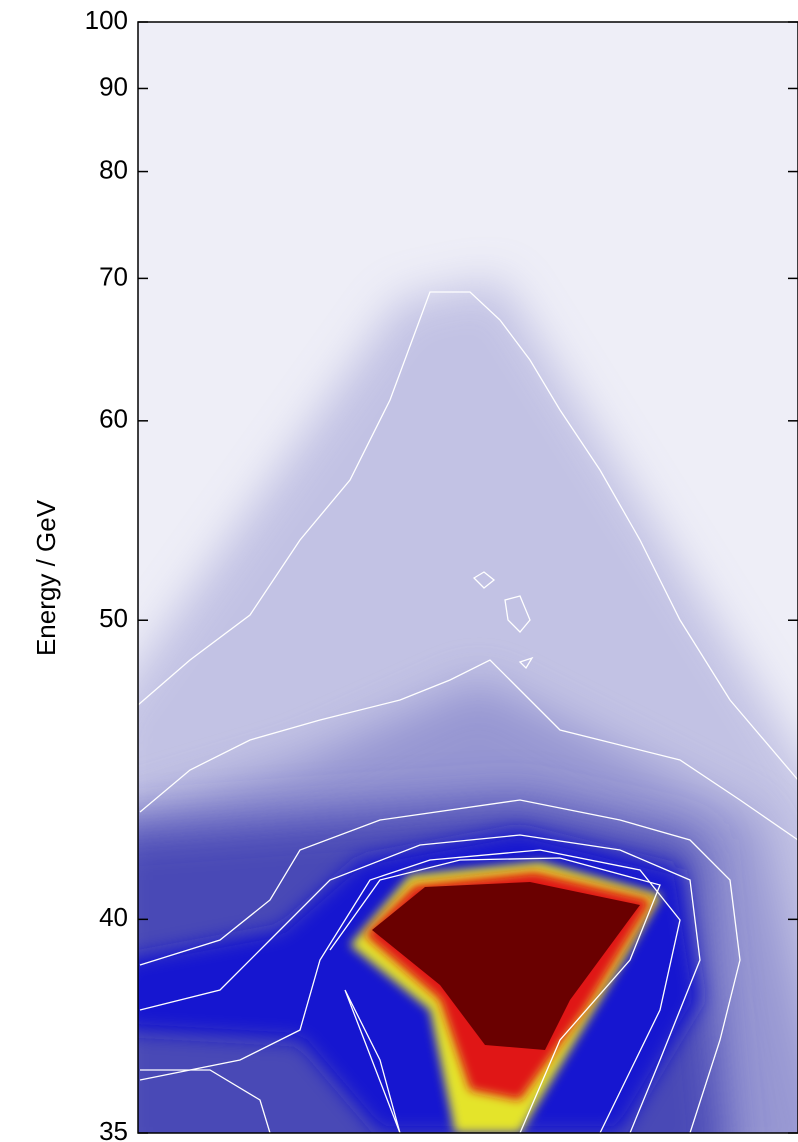 The image size is (798, 1142). I want to click on y-tick-label: 35, so click(113, 1129).